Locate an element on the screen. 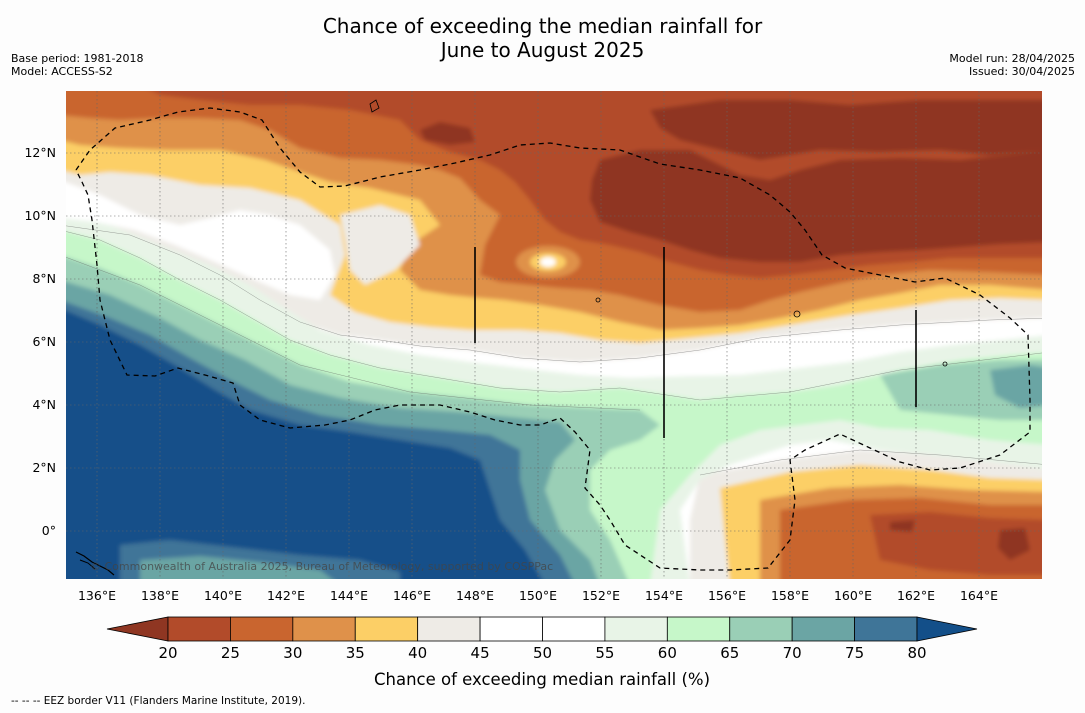 The width and height of the screenshot is (1085, 713). lon-label: 156°E is located at coordinates (727, 595).